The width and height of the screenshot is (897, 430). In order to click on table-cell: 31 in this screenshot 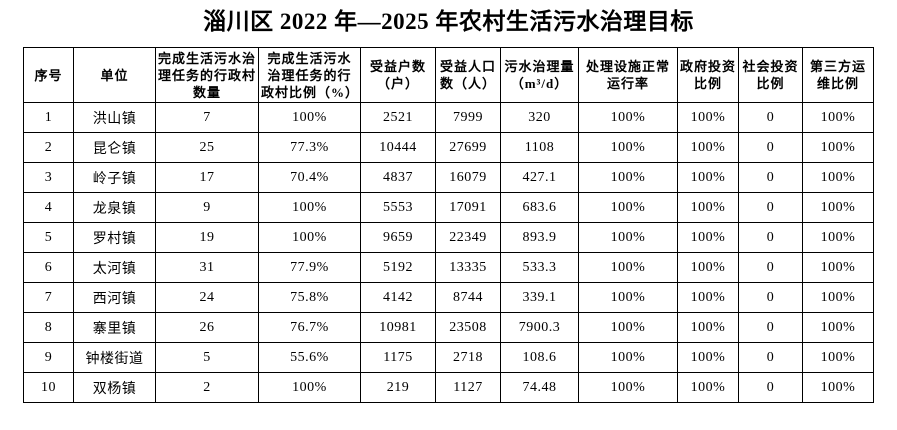, I will do `click(207, 267)`.